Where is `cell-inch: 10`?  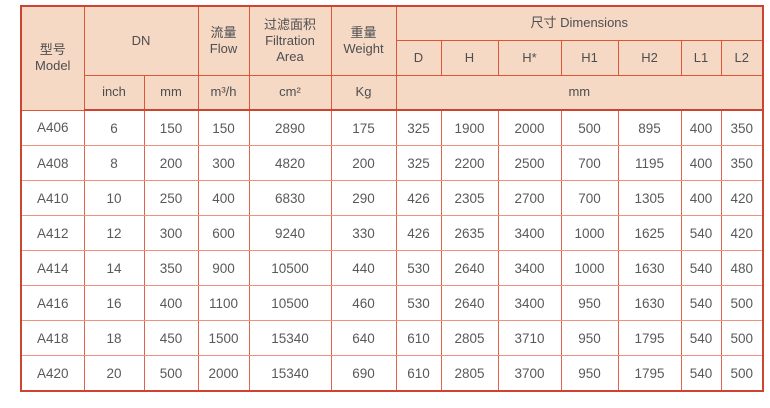
cell-inch: 10 is located at coordinates (114, 198).